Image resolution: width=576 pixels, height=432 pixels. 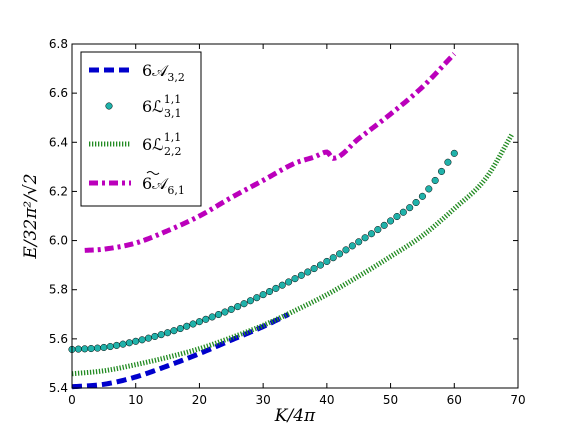 I want to click on legend-label-0: 6𝒜3,2, so click(x=163, y=72).